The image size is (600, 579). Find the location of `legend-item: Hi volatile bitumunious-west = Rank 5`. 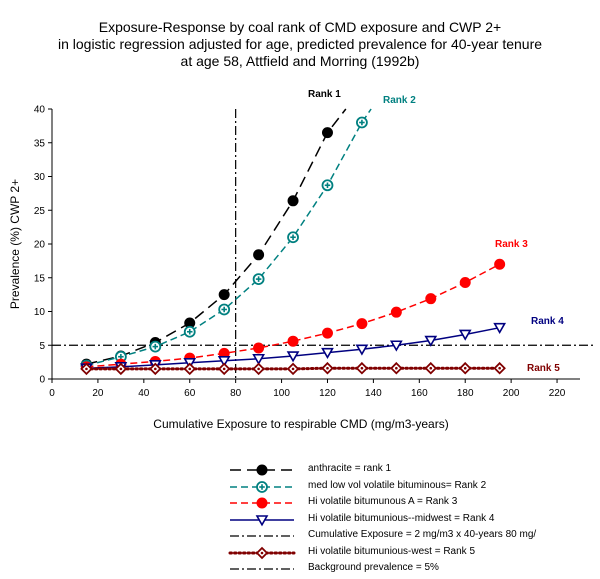

legend-item: Hi volatile bitumunious-west = Rank 5 is located at coordinates (414, 553).